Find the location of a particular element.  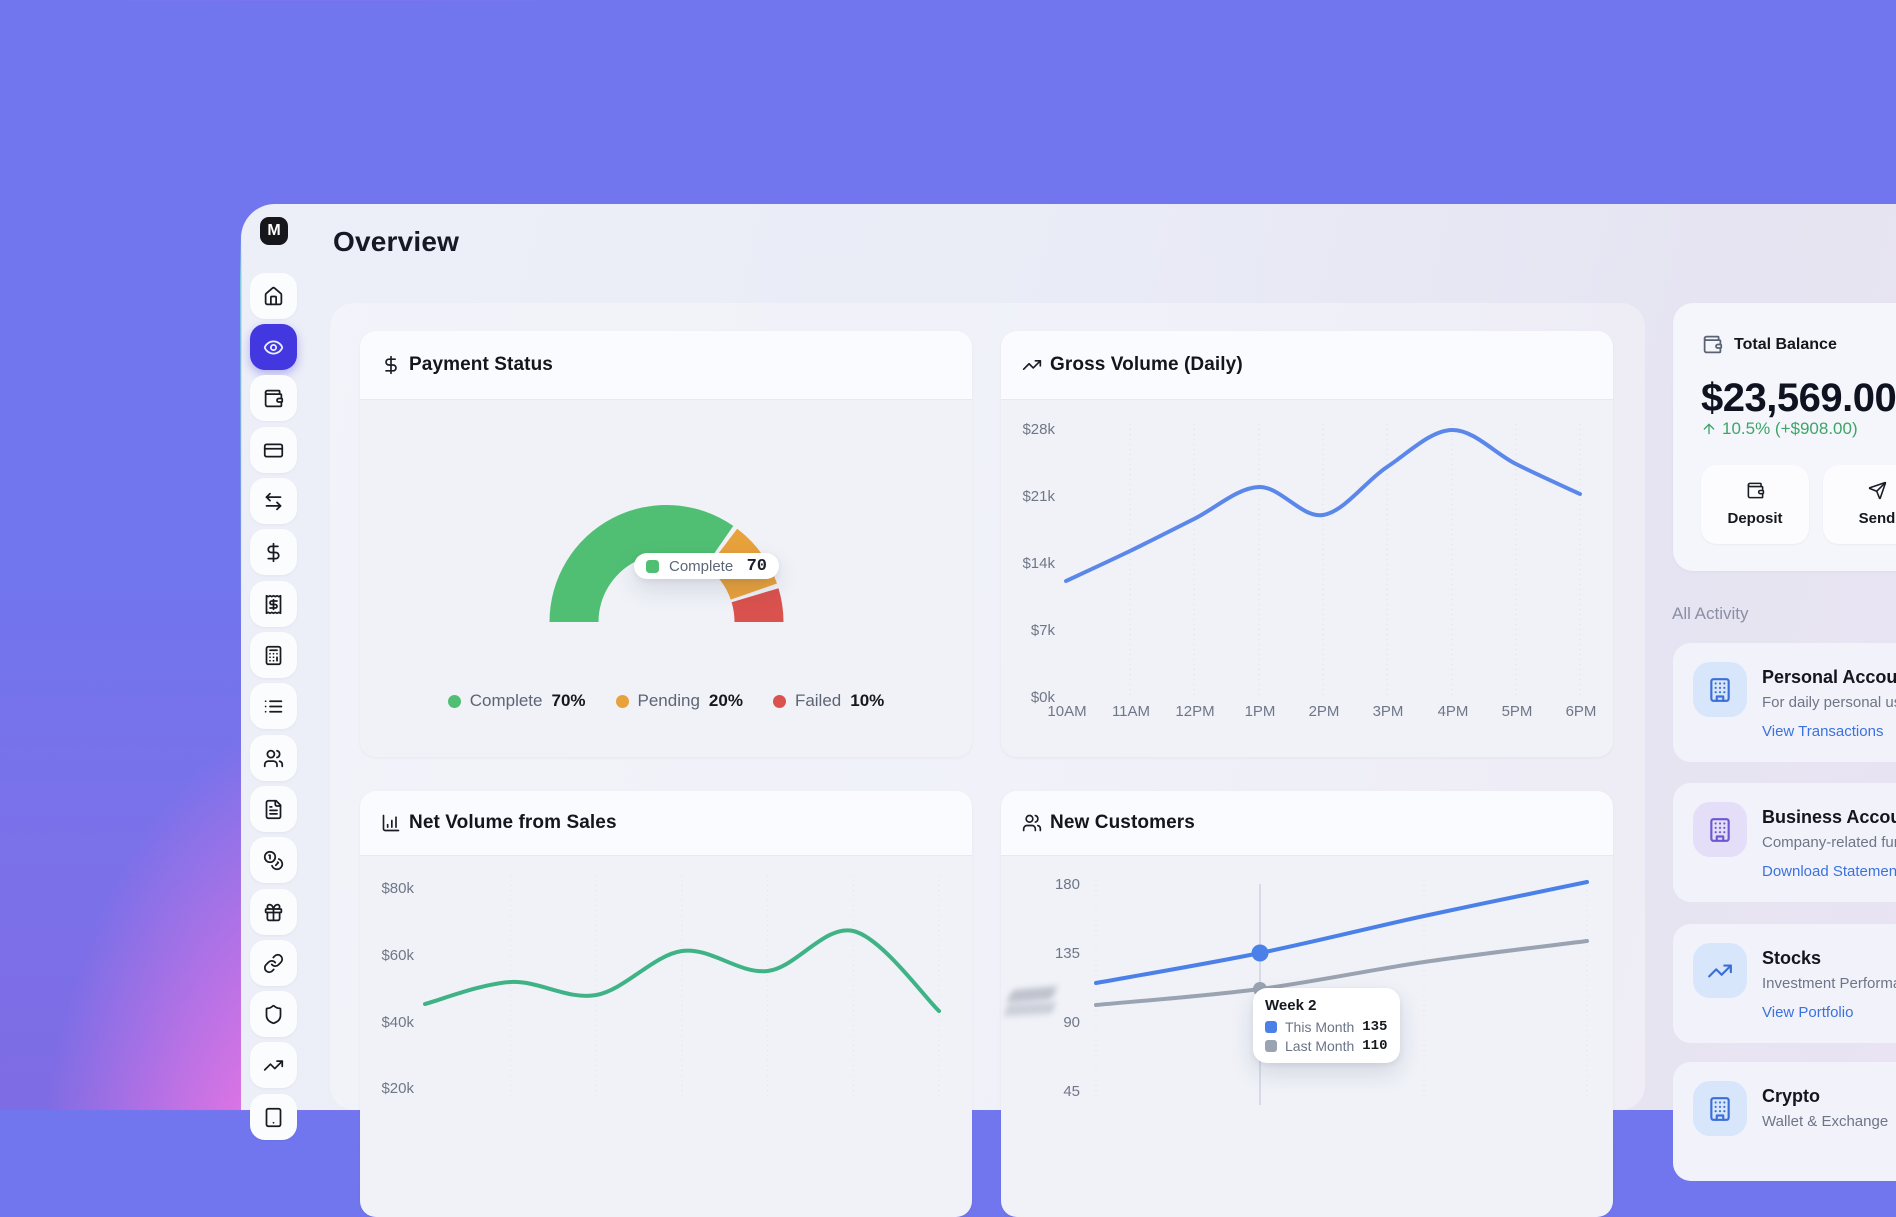

svg-text: 5PM is located at coordinates (1517, 711).